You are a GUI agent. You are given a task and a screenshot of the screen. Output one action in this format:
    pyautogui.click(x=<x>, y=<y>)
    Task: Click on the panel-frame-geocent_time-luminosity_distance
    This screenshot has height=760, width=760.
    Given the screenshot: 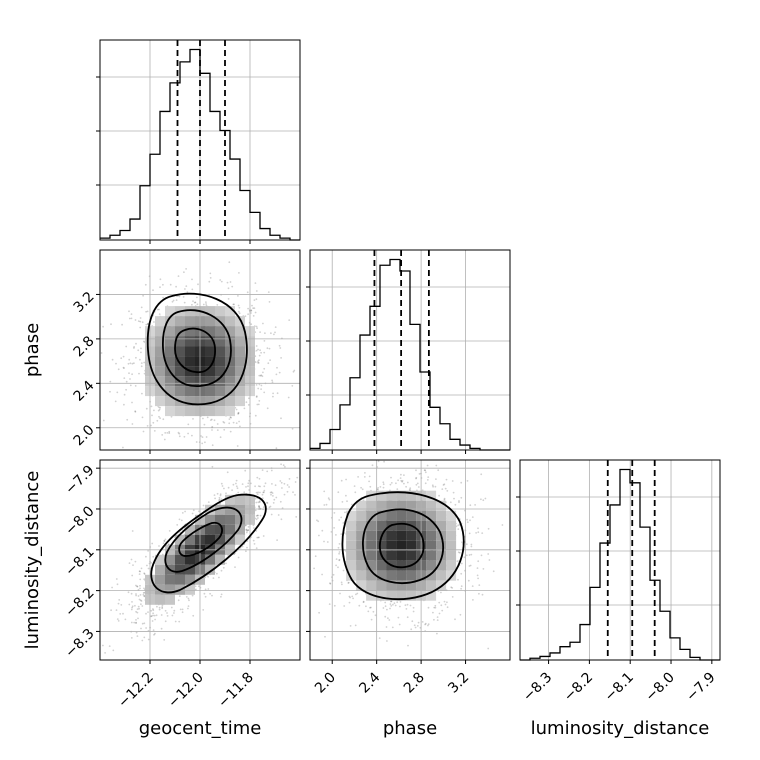 What is the action you would take?
    pyautogui.click(x=200, y=560)
    